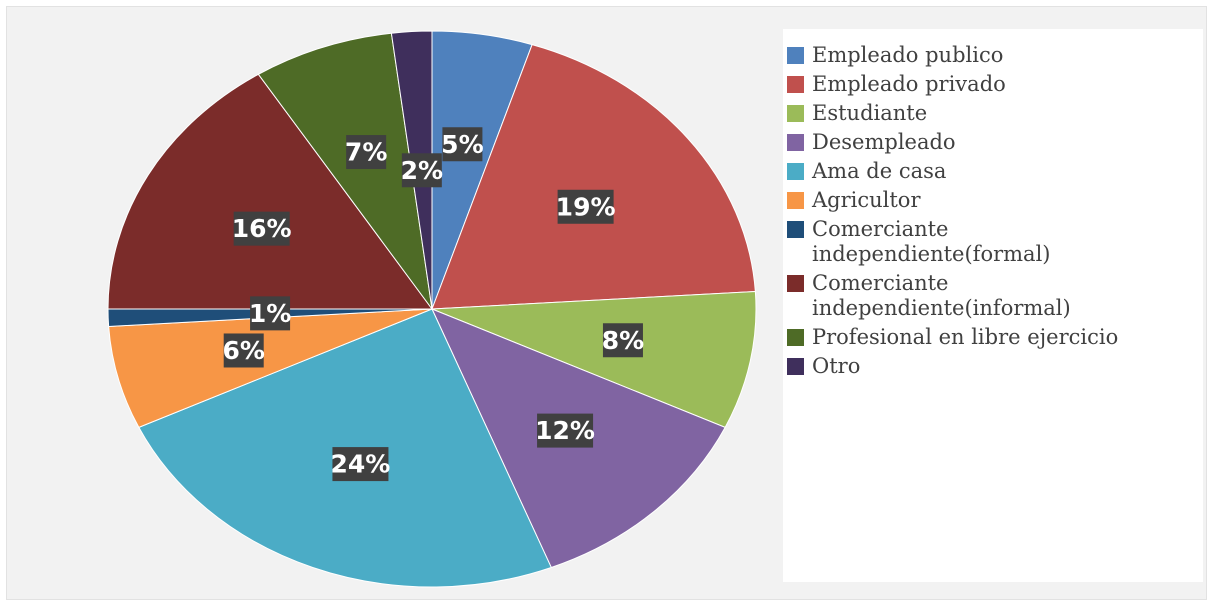  I want to click on pie-data-label-text: 19%, so click(586, 206).